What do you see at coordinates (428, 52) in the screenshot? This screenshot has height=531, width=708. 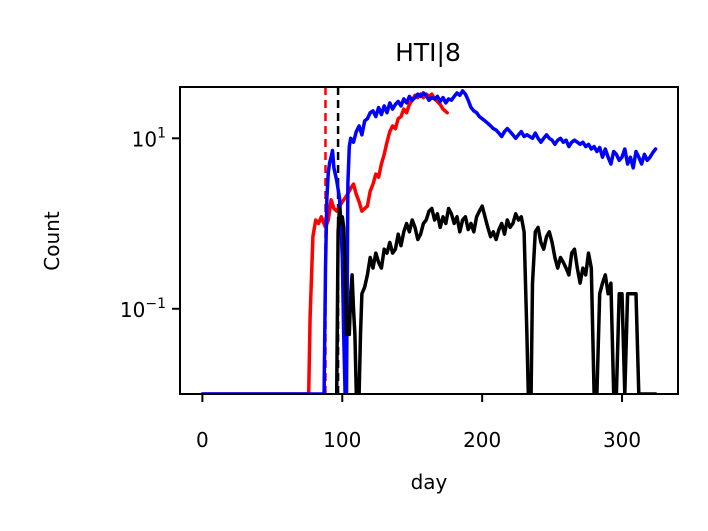 I see `chart-title: HTI|8` at bounding box center [428, 52].